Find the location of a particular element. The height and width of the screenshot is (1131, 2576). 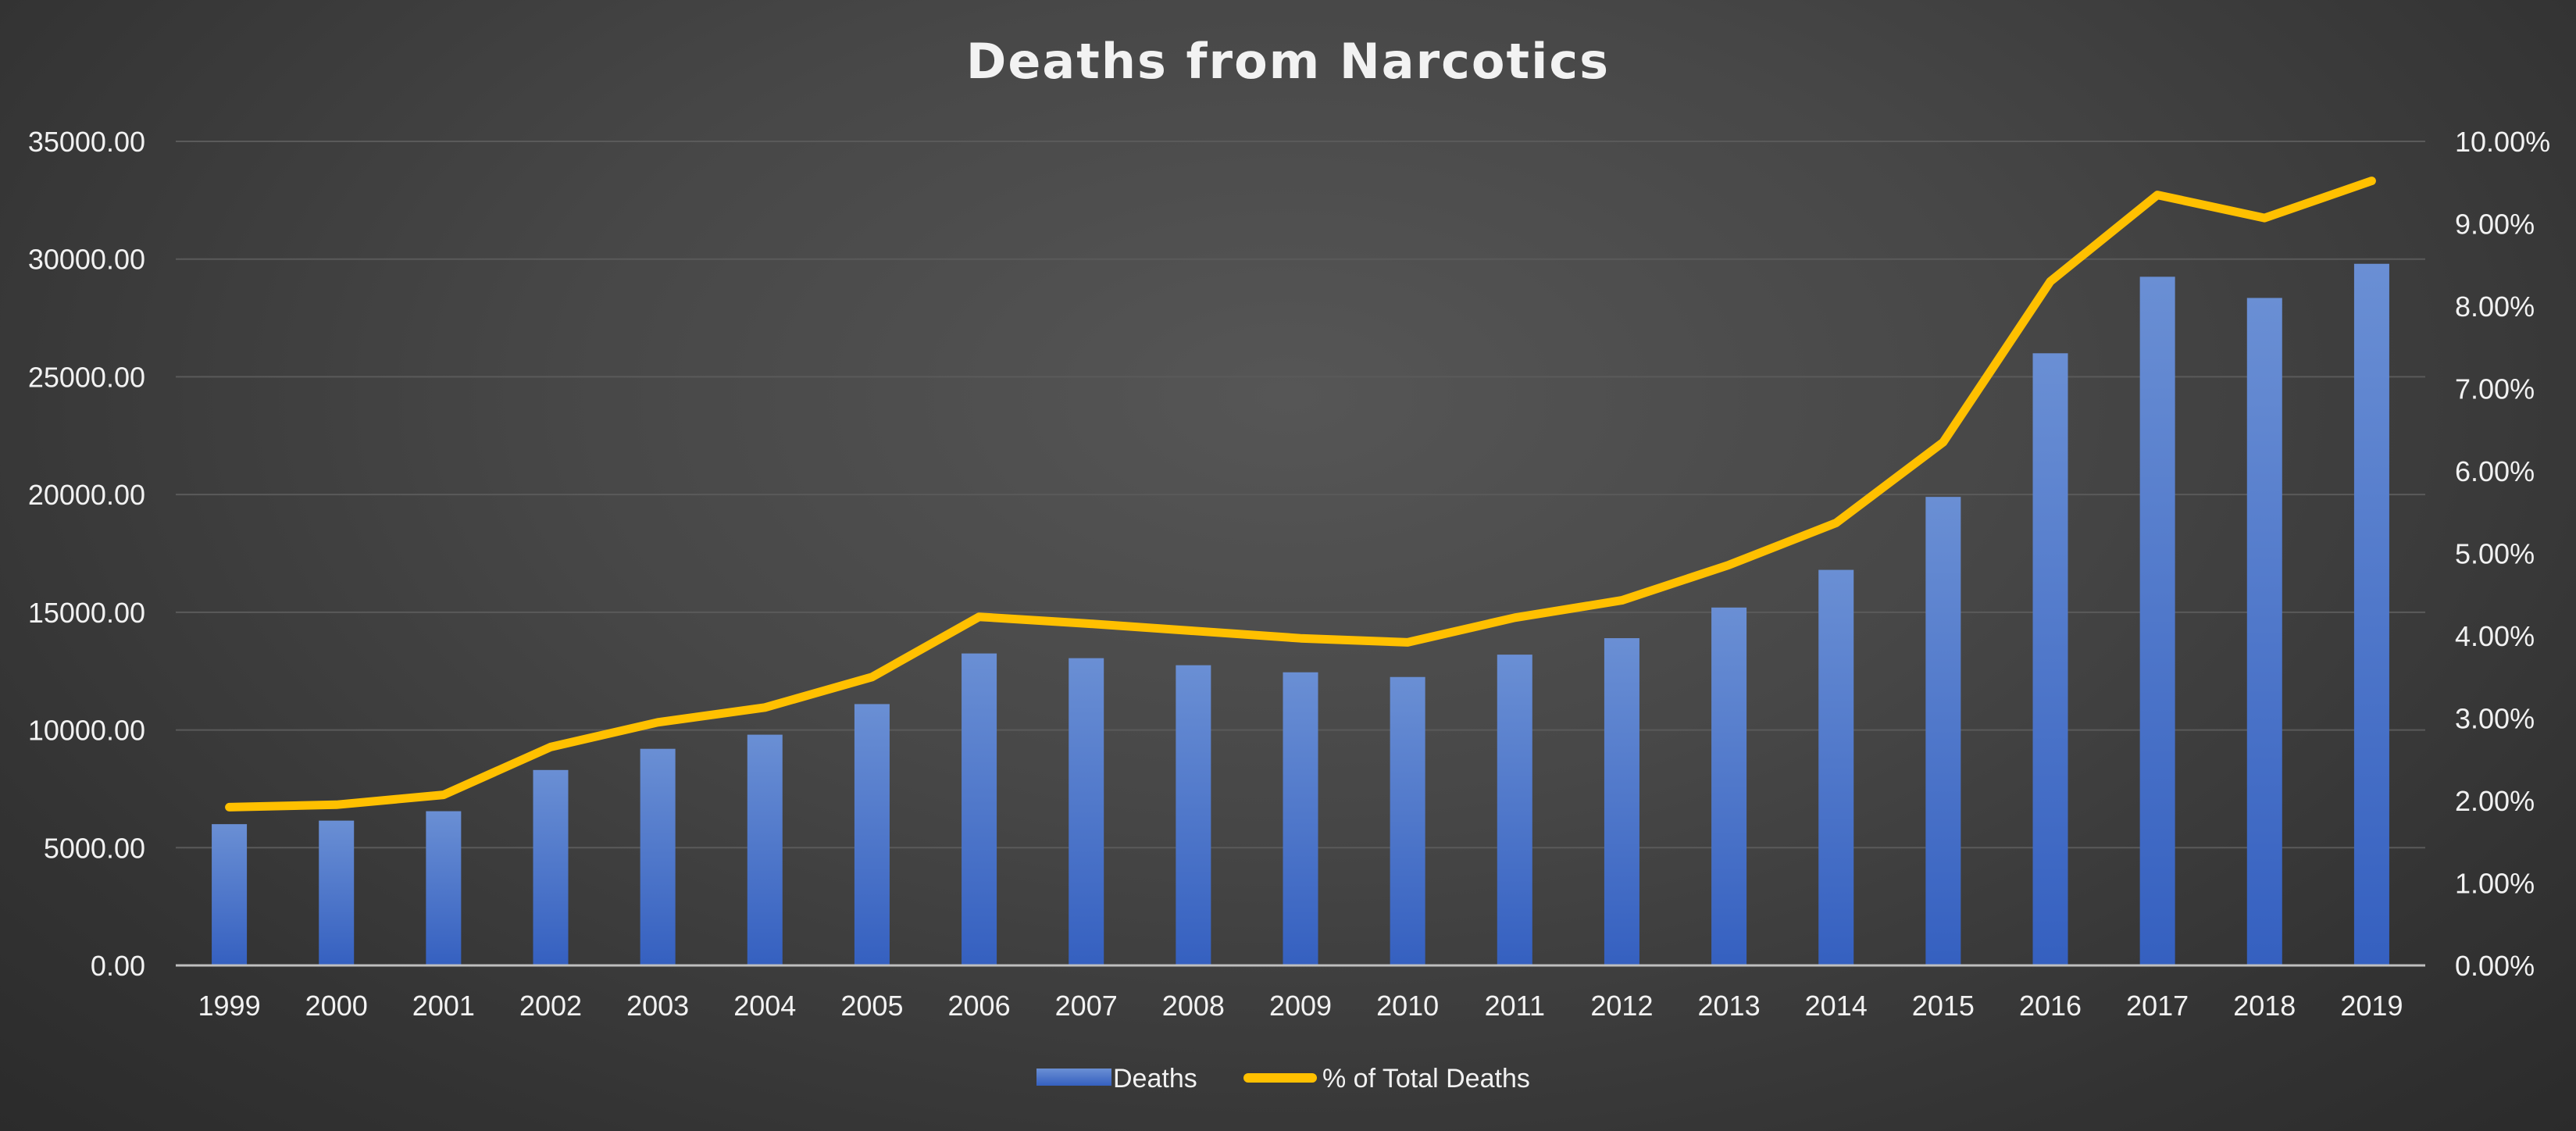

x-tick-label: 2015 is located at coordinates (1943, 1006).